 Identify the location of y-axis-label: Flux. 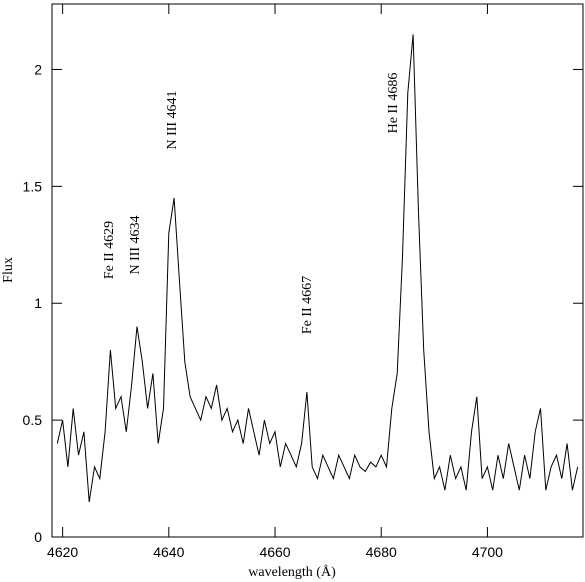
(8, 270).